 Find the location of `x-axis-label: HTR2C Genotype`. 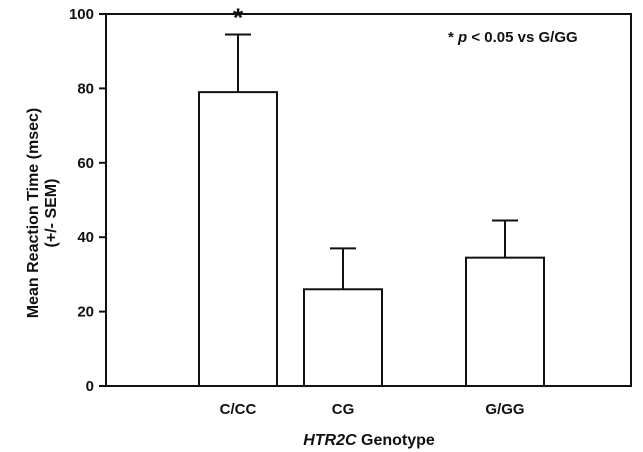

x-axis-label: HTR2C Genotype is located at coordinates (369, 440).